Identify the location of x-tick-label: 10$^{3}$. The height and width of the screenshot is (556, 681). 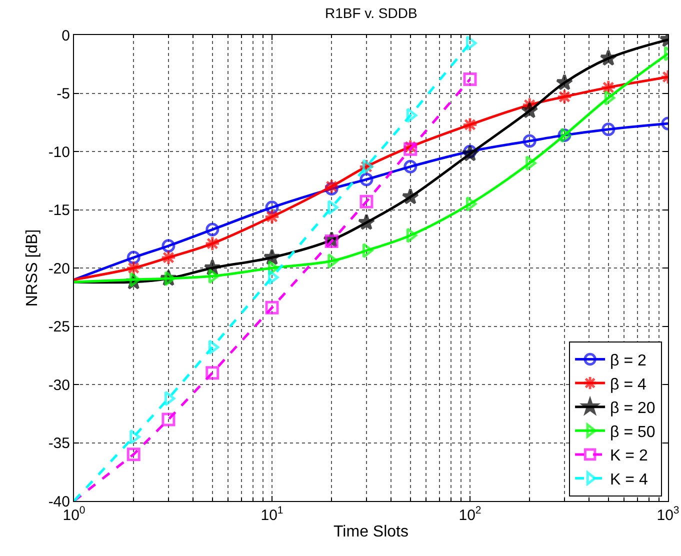
(668, 514).